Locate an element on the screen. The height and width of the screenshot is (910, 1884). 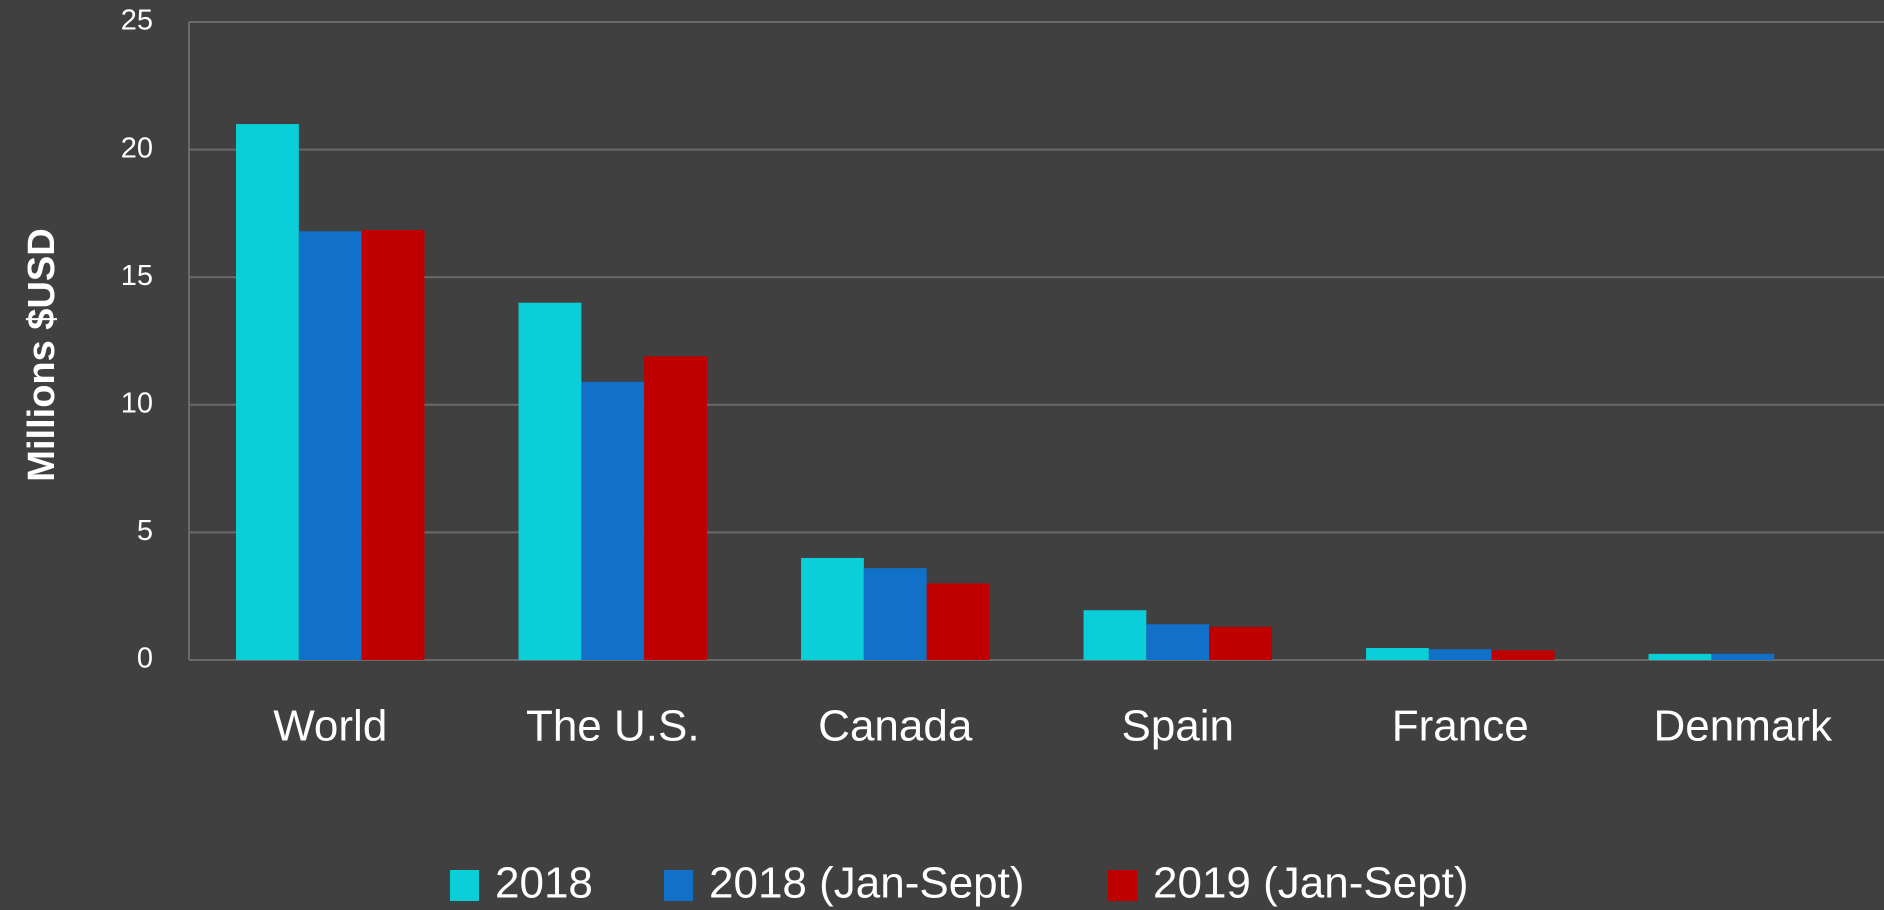
y-tick-label: 15 is located at coordinates (137, 276).